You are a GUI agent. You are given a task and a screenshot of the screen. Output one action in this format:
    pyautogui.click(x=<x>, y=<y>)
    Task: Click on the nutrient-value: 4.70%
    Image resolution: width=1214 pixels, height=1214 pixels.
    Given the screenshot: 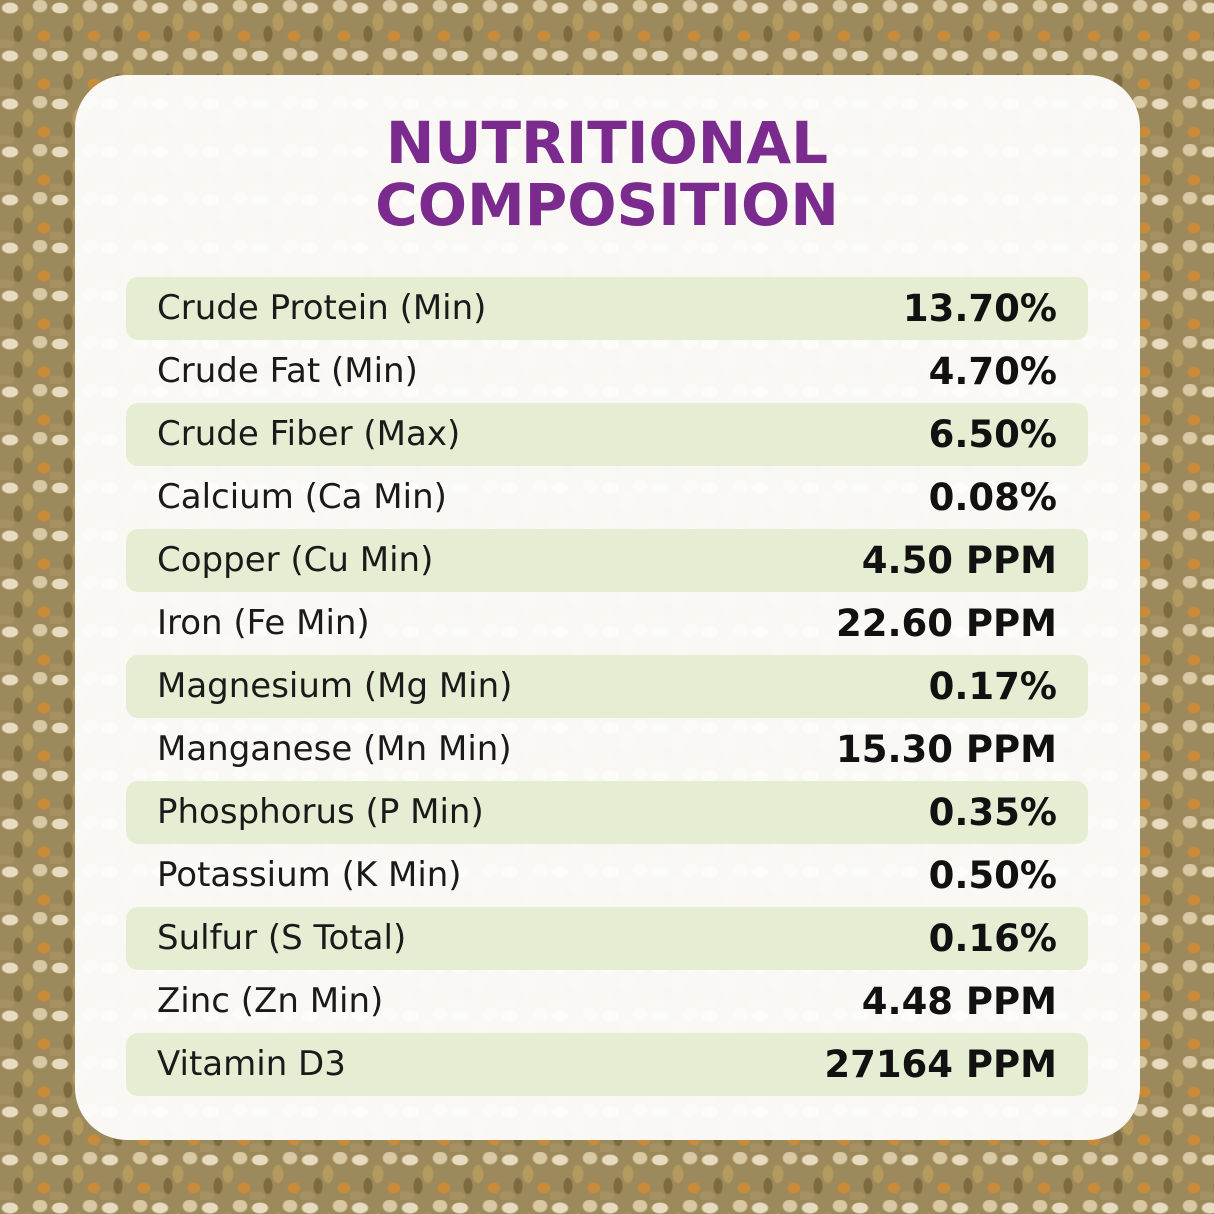 What is the action you would take?
    pyautogui.click(x=992, y=371)
    